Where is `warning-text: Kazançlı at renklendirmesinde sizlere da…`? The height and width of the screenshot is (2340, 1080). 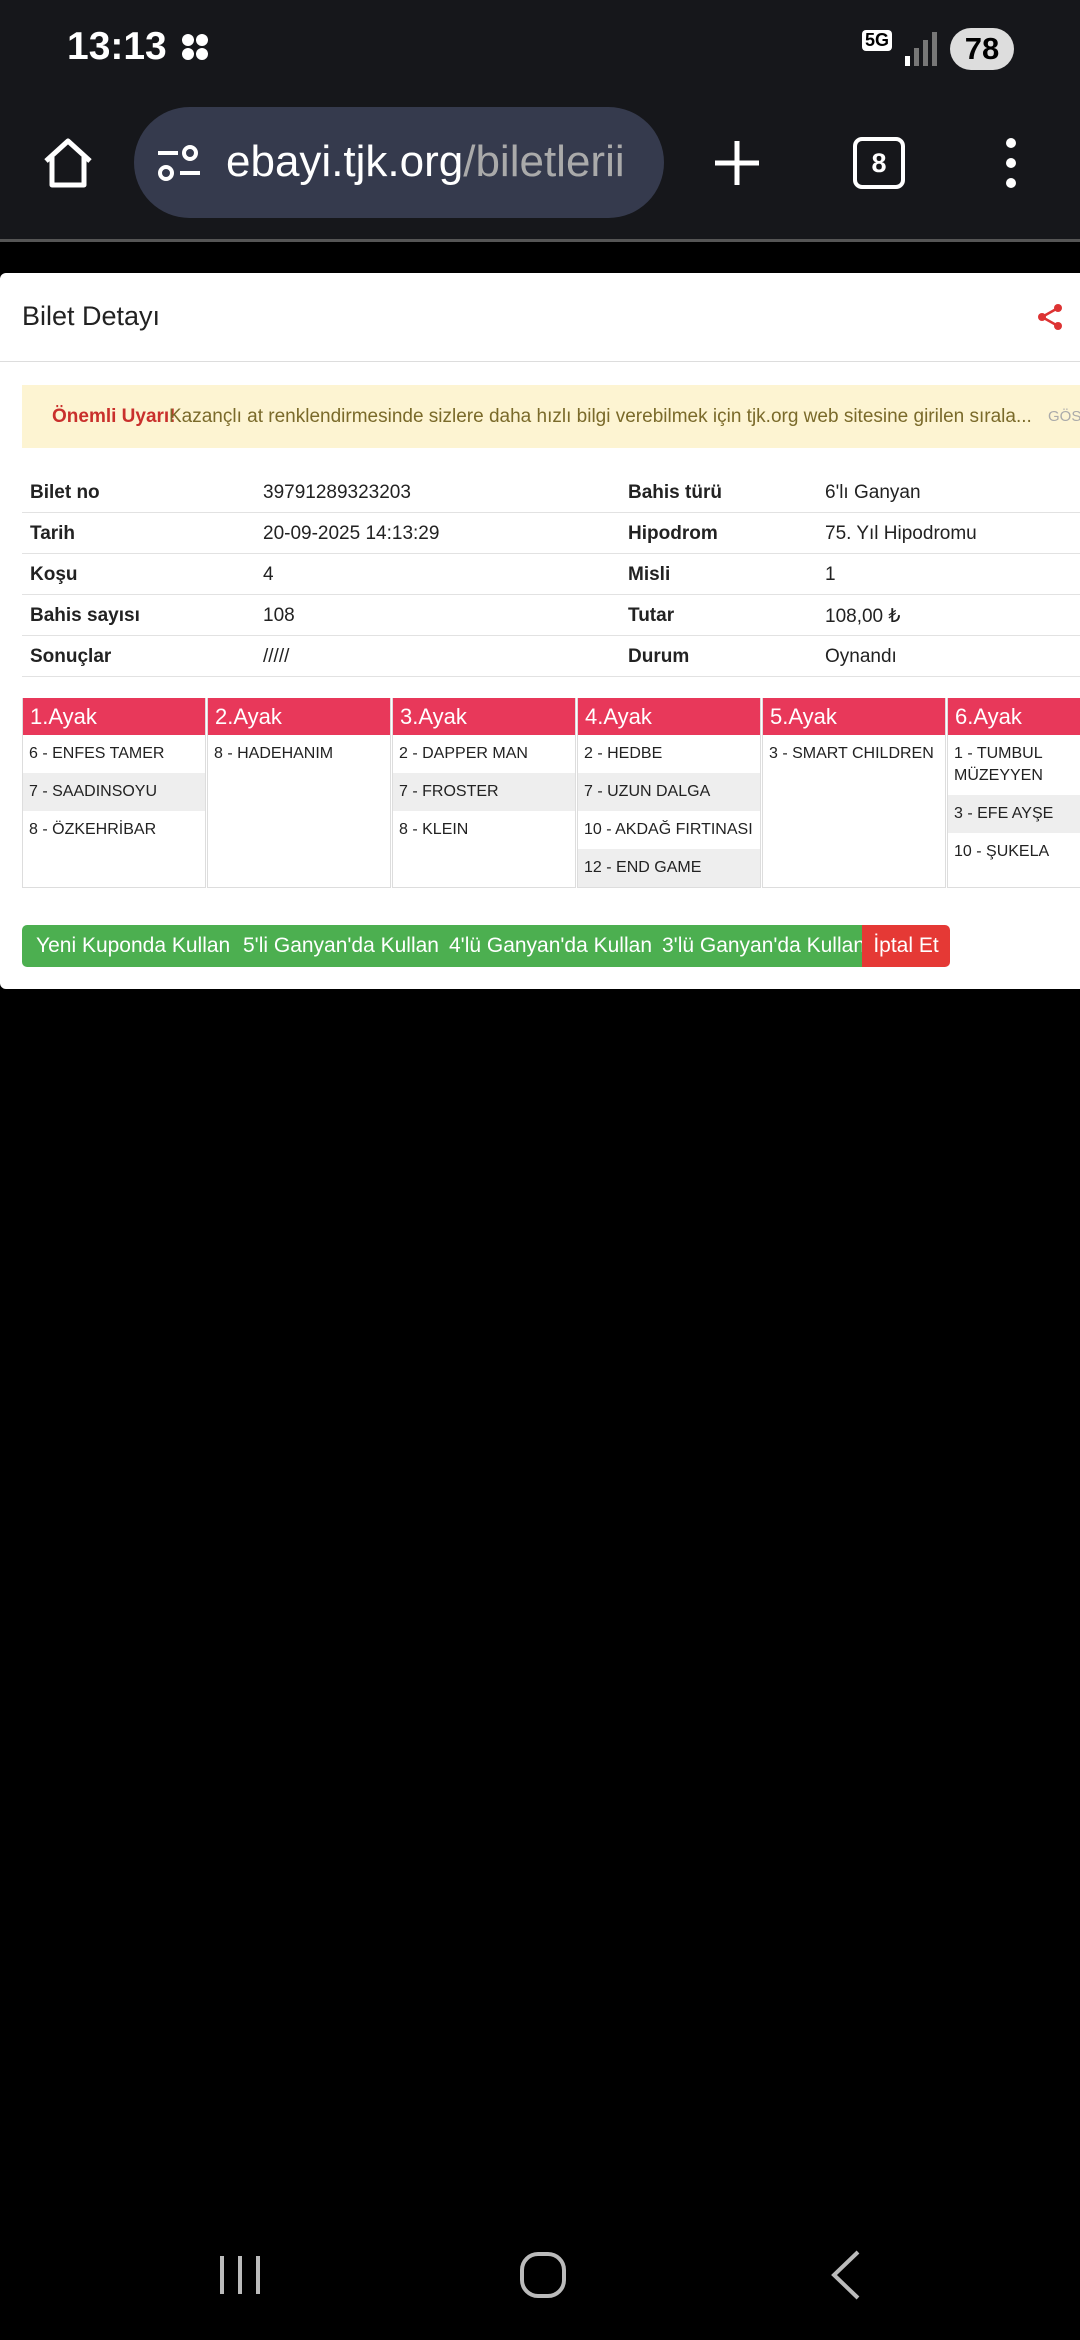 warning-text: Kazançlı at renklendirmesinde sizlere da… is located at coordinates (600, 416).